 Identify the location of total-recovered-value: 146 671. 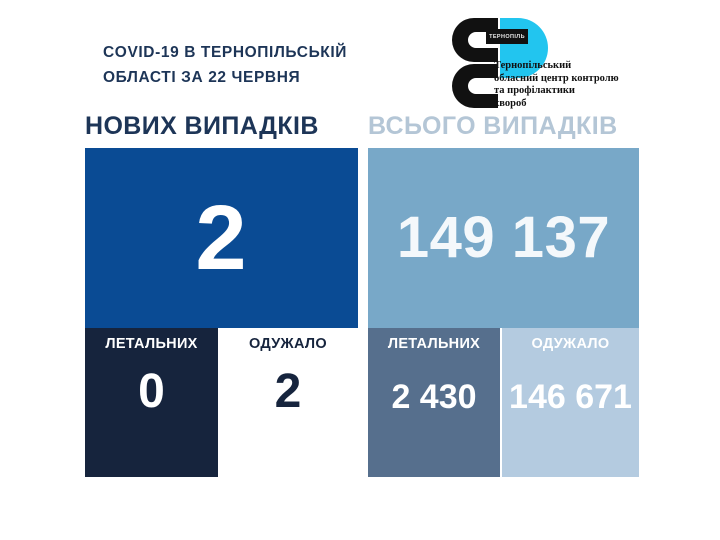
(570, 397).